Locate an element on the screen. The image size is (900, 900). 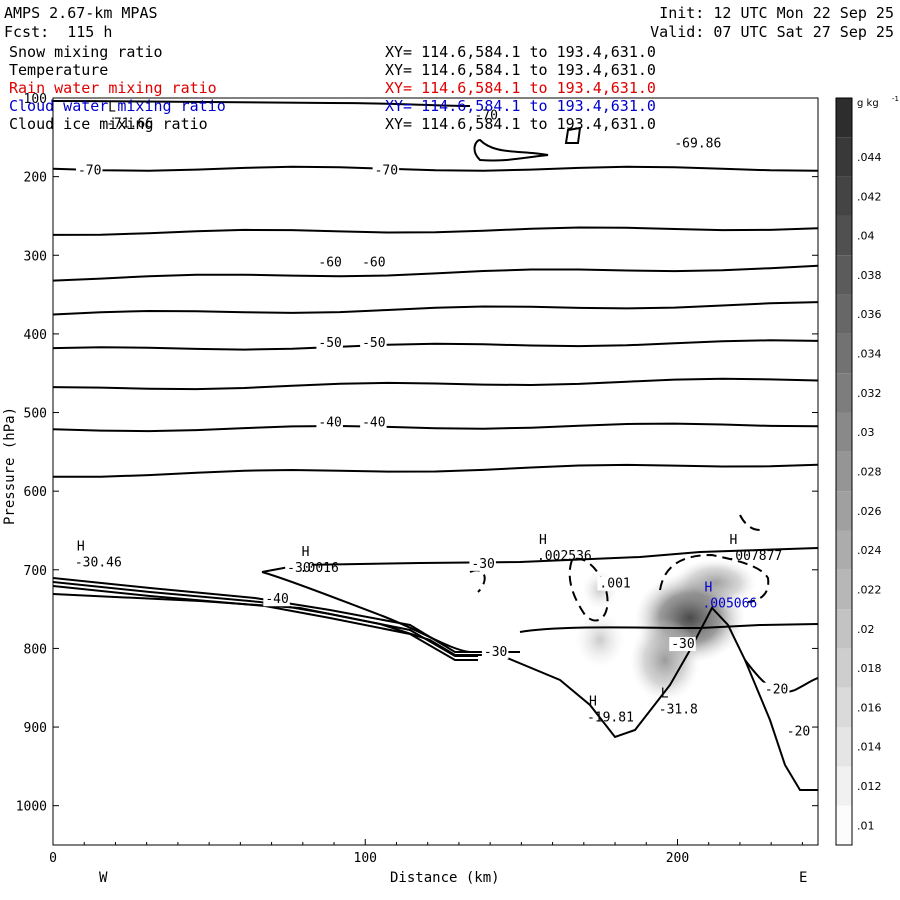
colorbar-tick-label: .02 is located at coordinates (866, 629).